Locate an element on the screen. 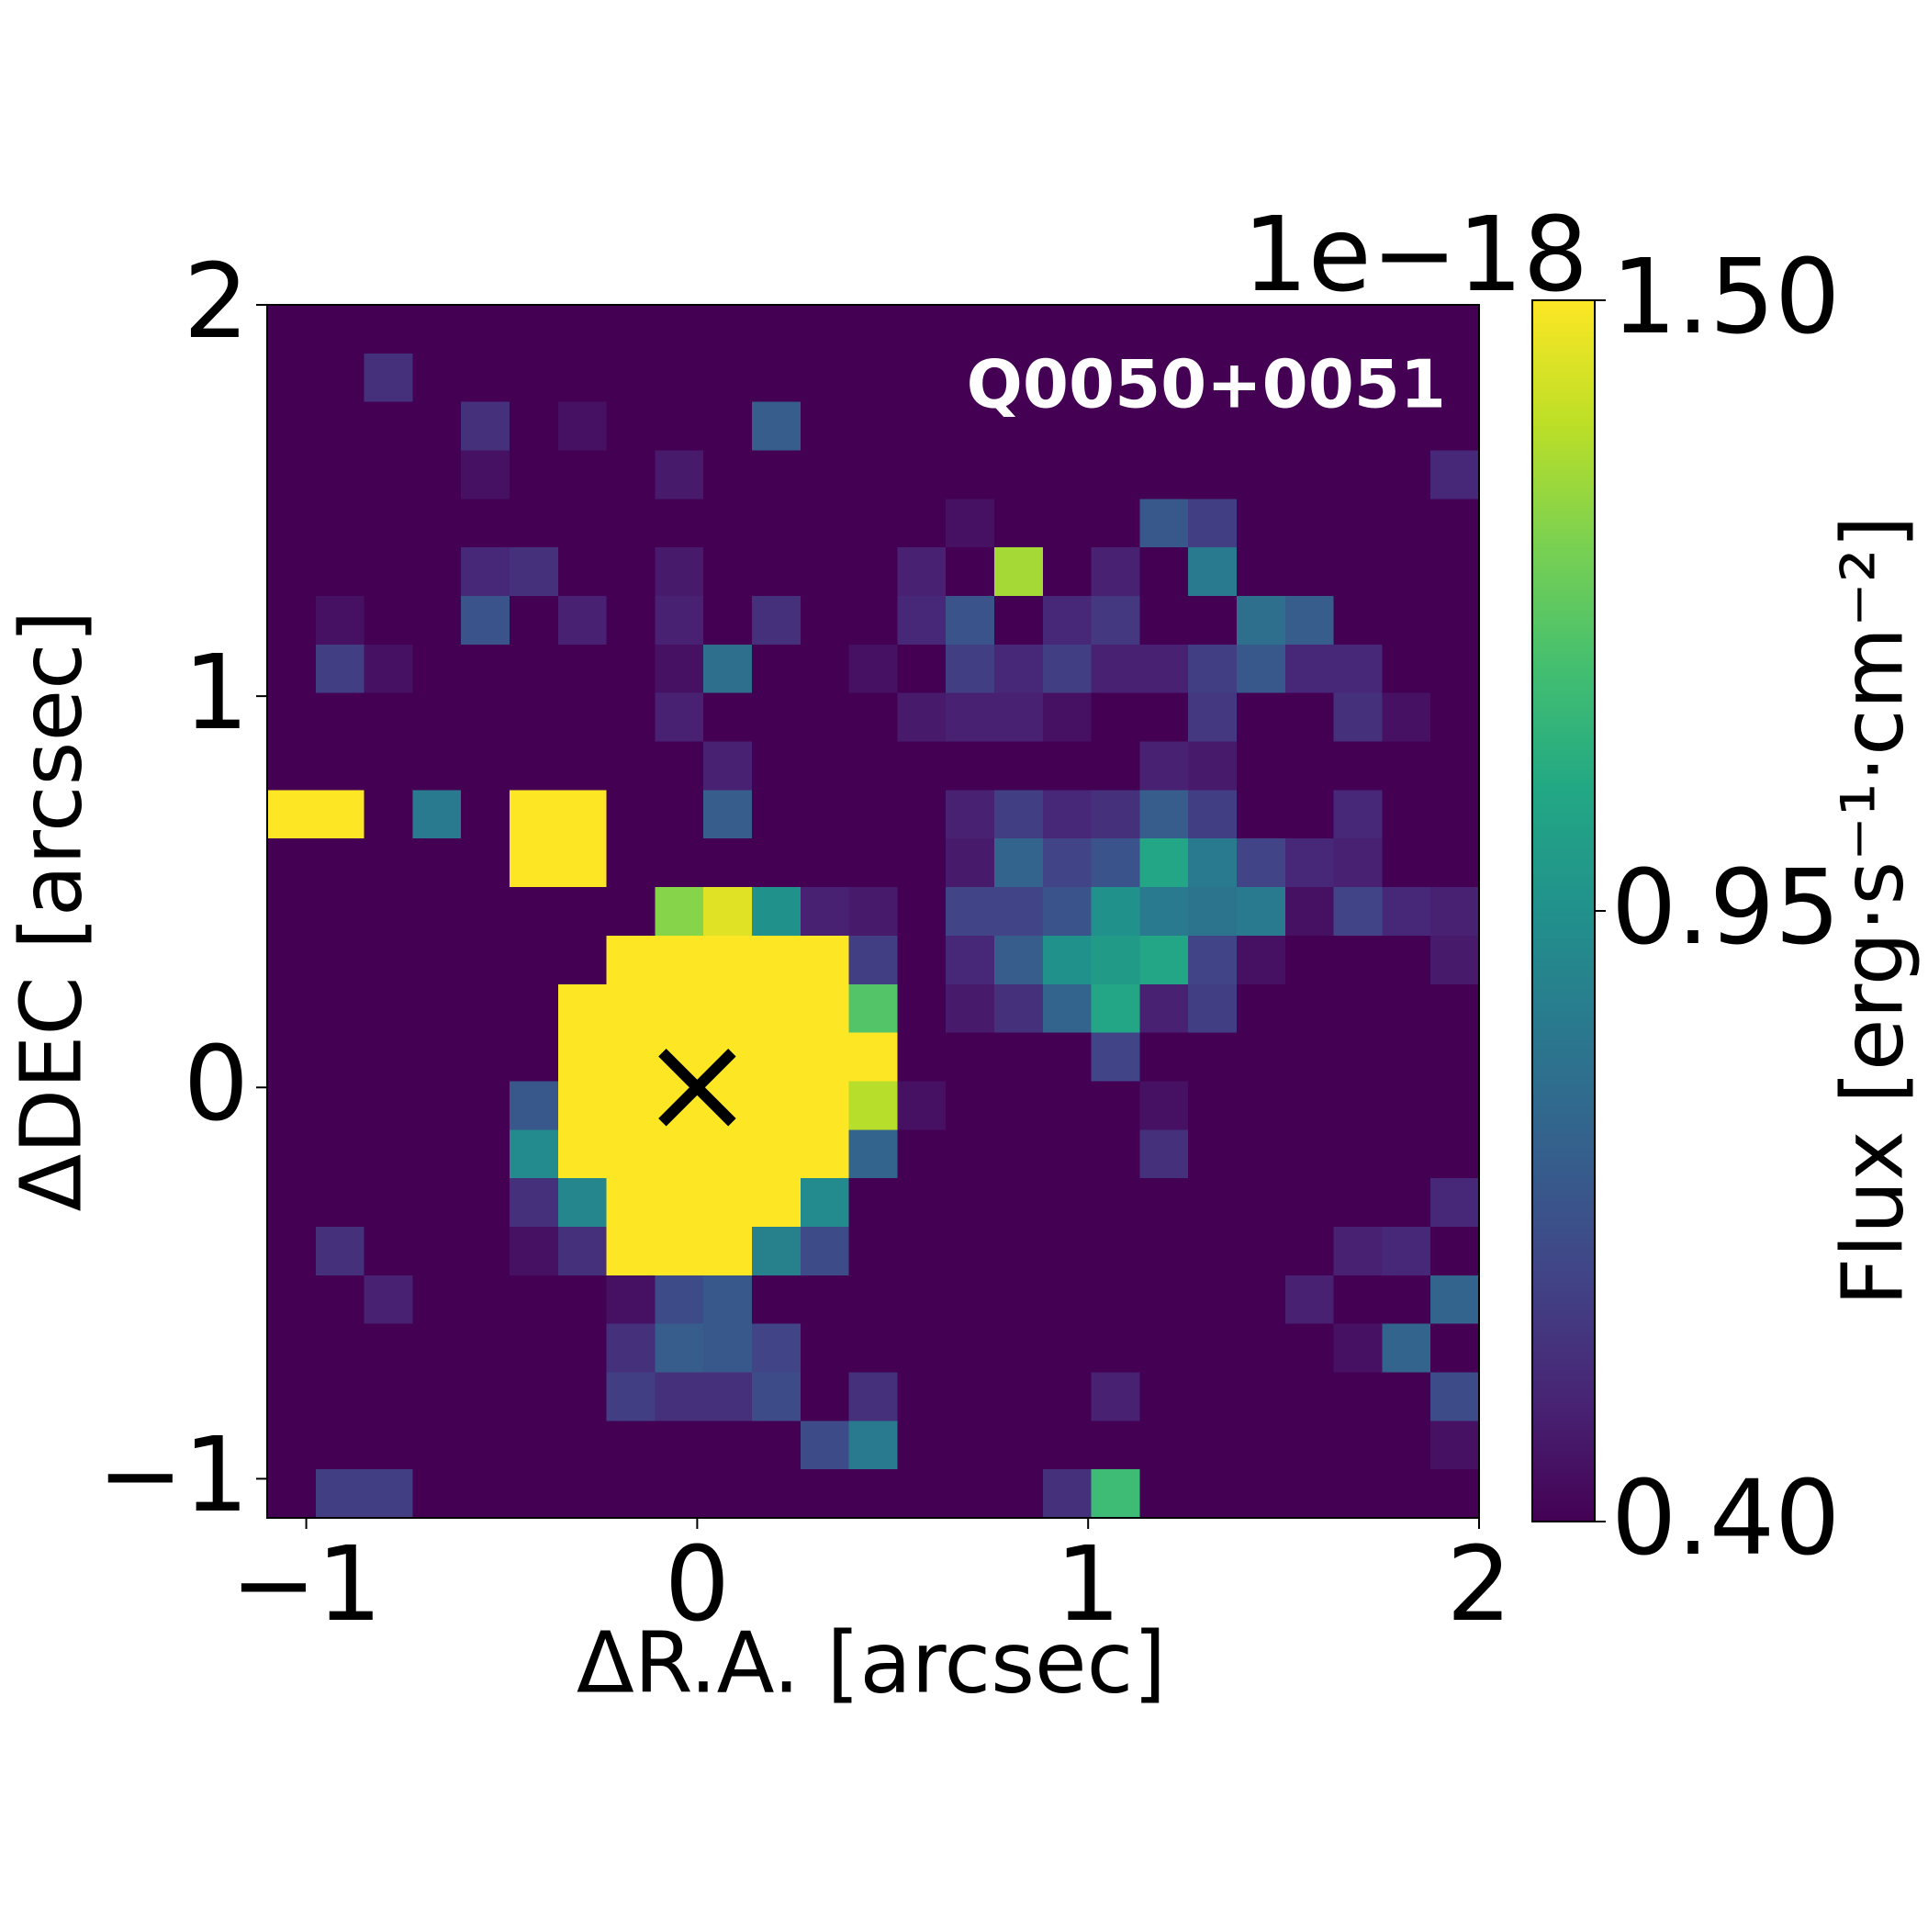  y-tick-label: 2 is located at coordinates (216, 302).